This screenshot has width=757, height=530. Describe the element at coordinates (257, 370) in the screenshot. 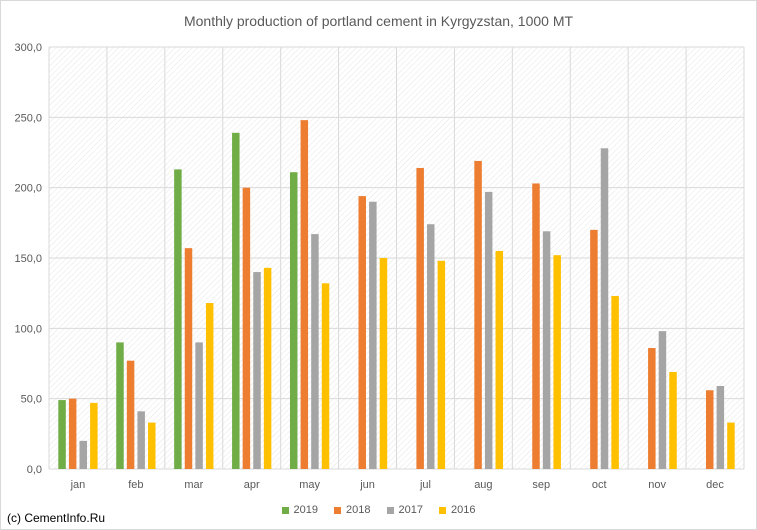

I see `bar-2017-apr` at that location.